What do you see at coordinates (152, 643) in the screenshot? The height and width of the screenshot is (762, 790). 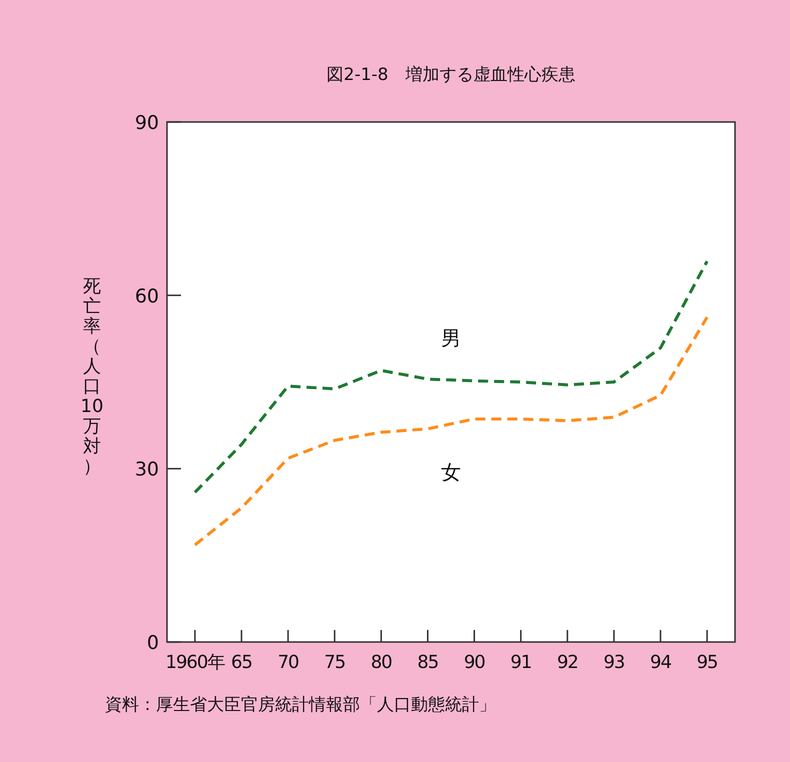 I see `y-tick-label: 0` at bounding box center [152, 643].